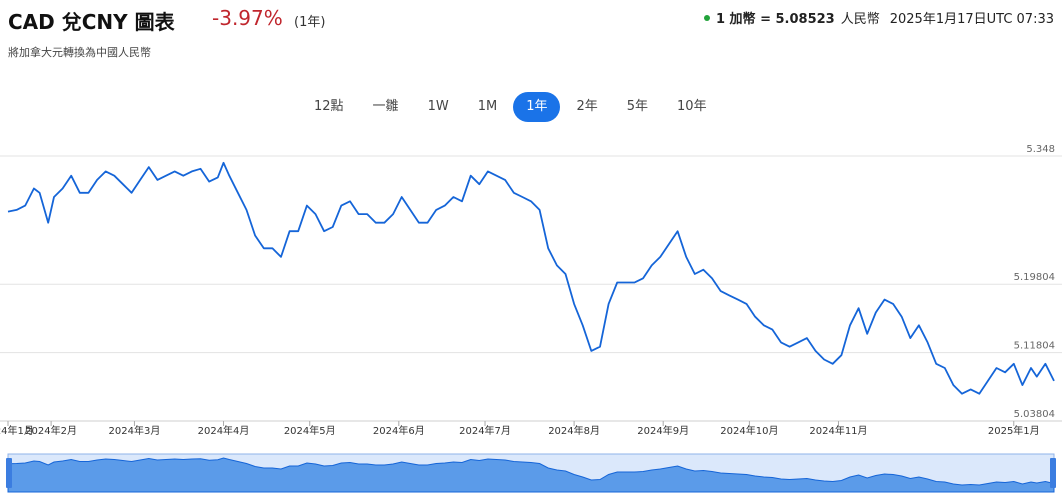 The image size is (1062, 497). I want to click on x-tick-label: 2024年11月, so click(838, 430).